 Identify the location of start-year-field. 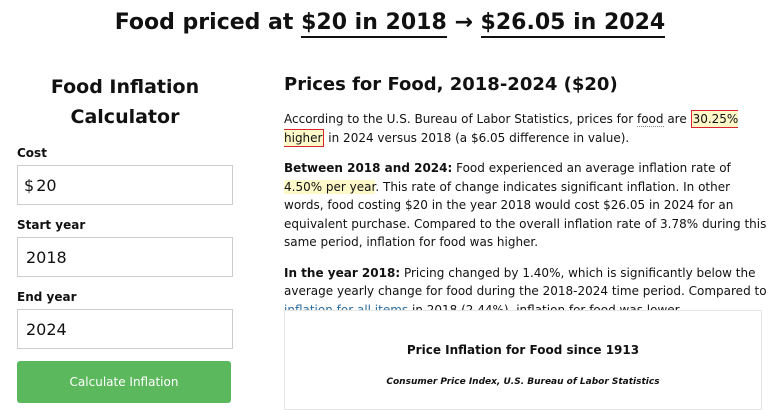
(125, 257).